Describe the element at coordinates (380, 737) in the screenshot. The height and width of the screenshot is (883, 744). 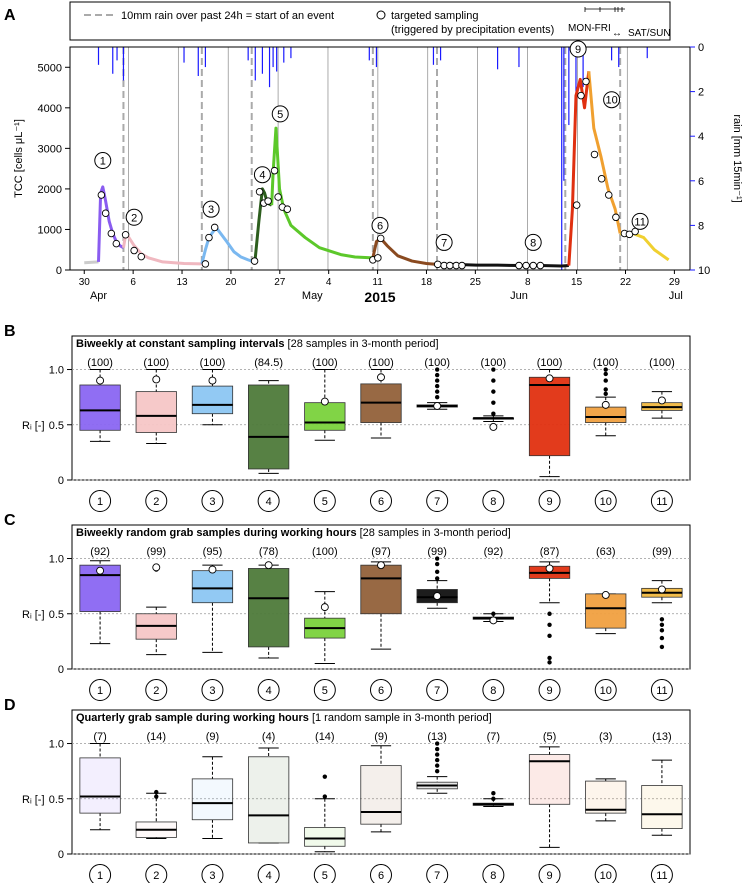
I see `sample-count-label: (9)` at that location.